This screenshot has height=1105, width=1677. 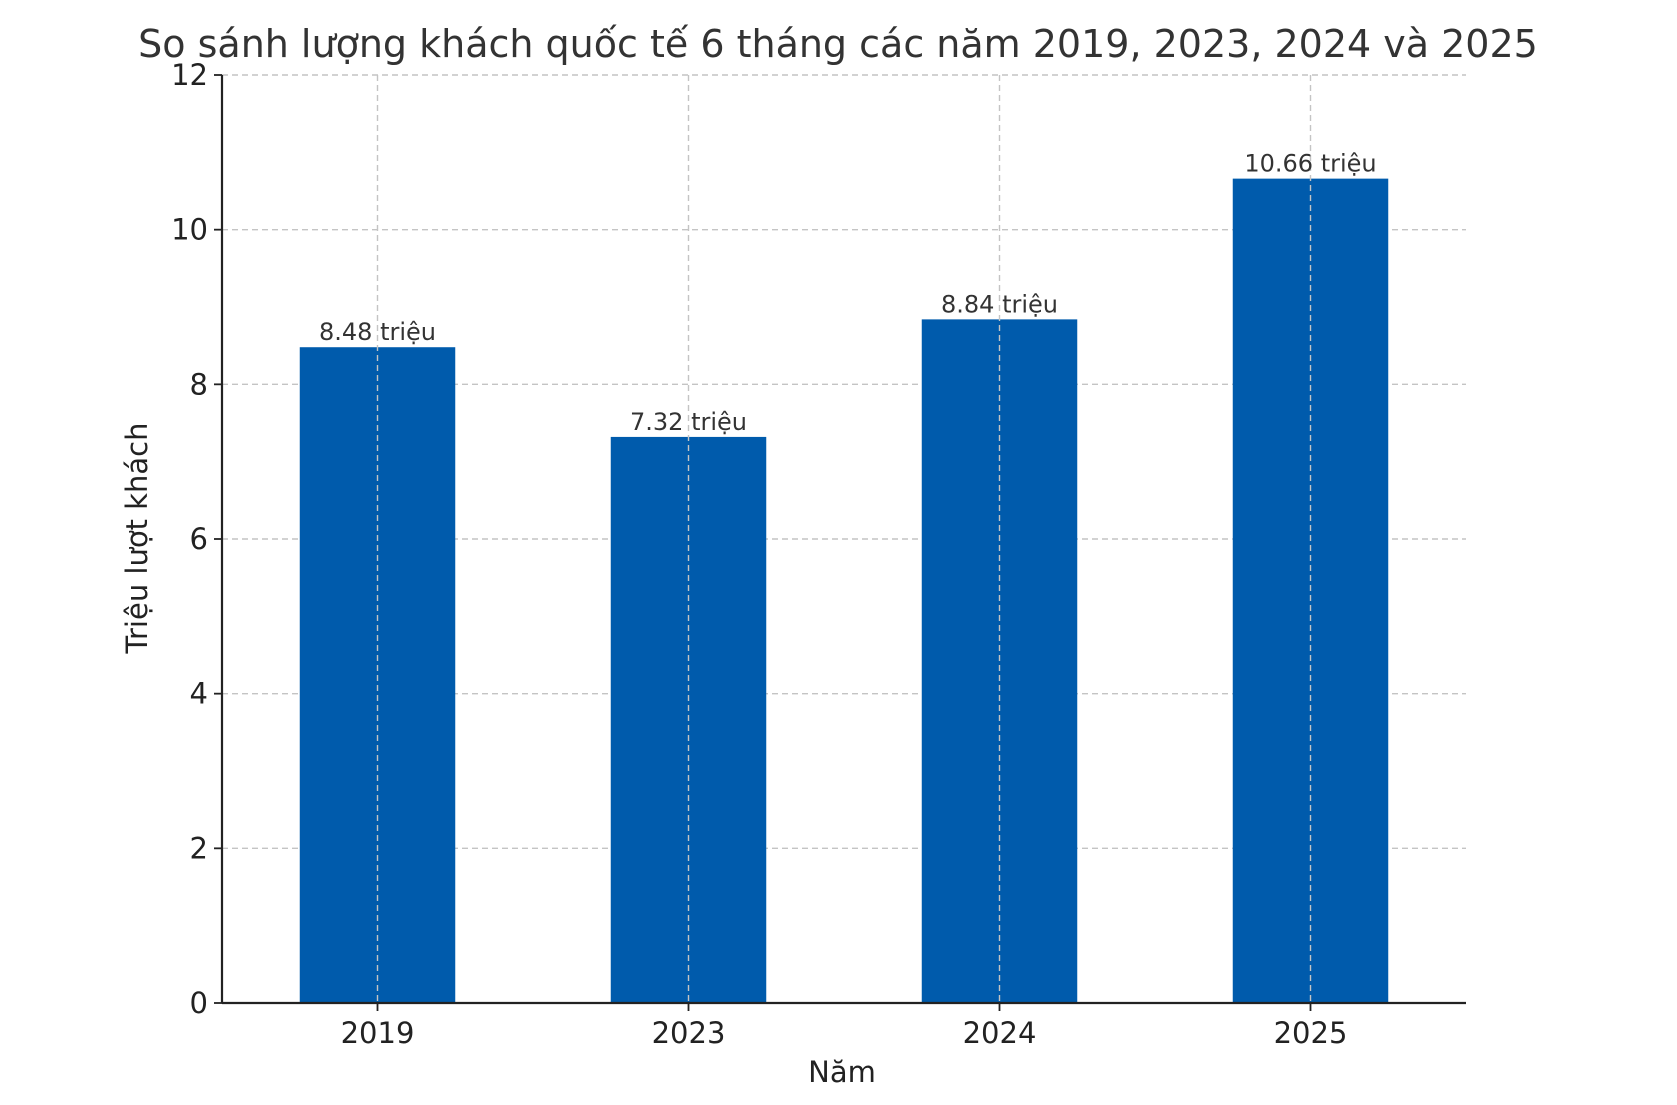 What do you see at coordinates (137, 539) in the screenshot?
I see `y-axis-label: Triệu lượt khách` at bounding box center [137, 539].